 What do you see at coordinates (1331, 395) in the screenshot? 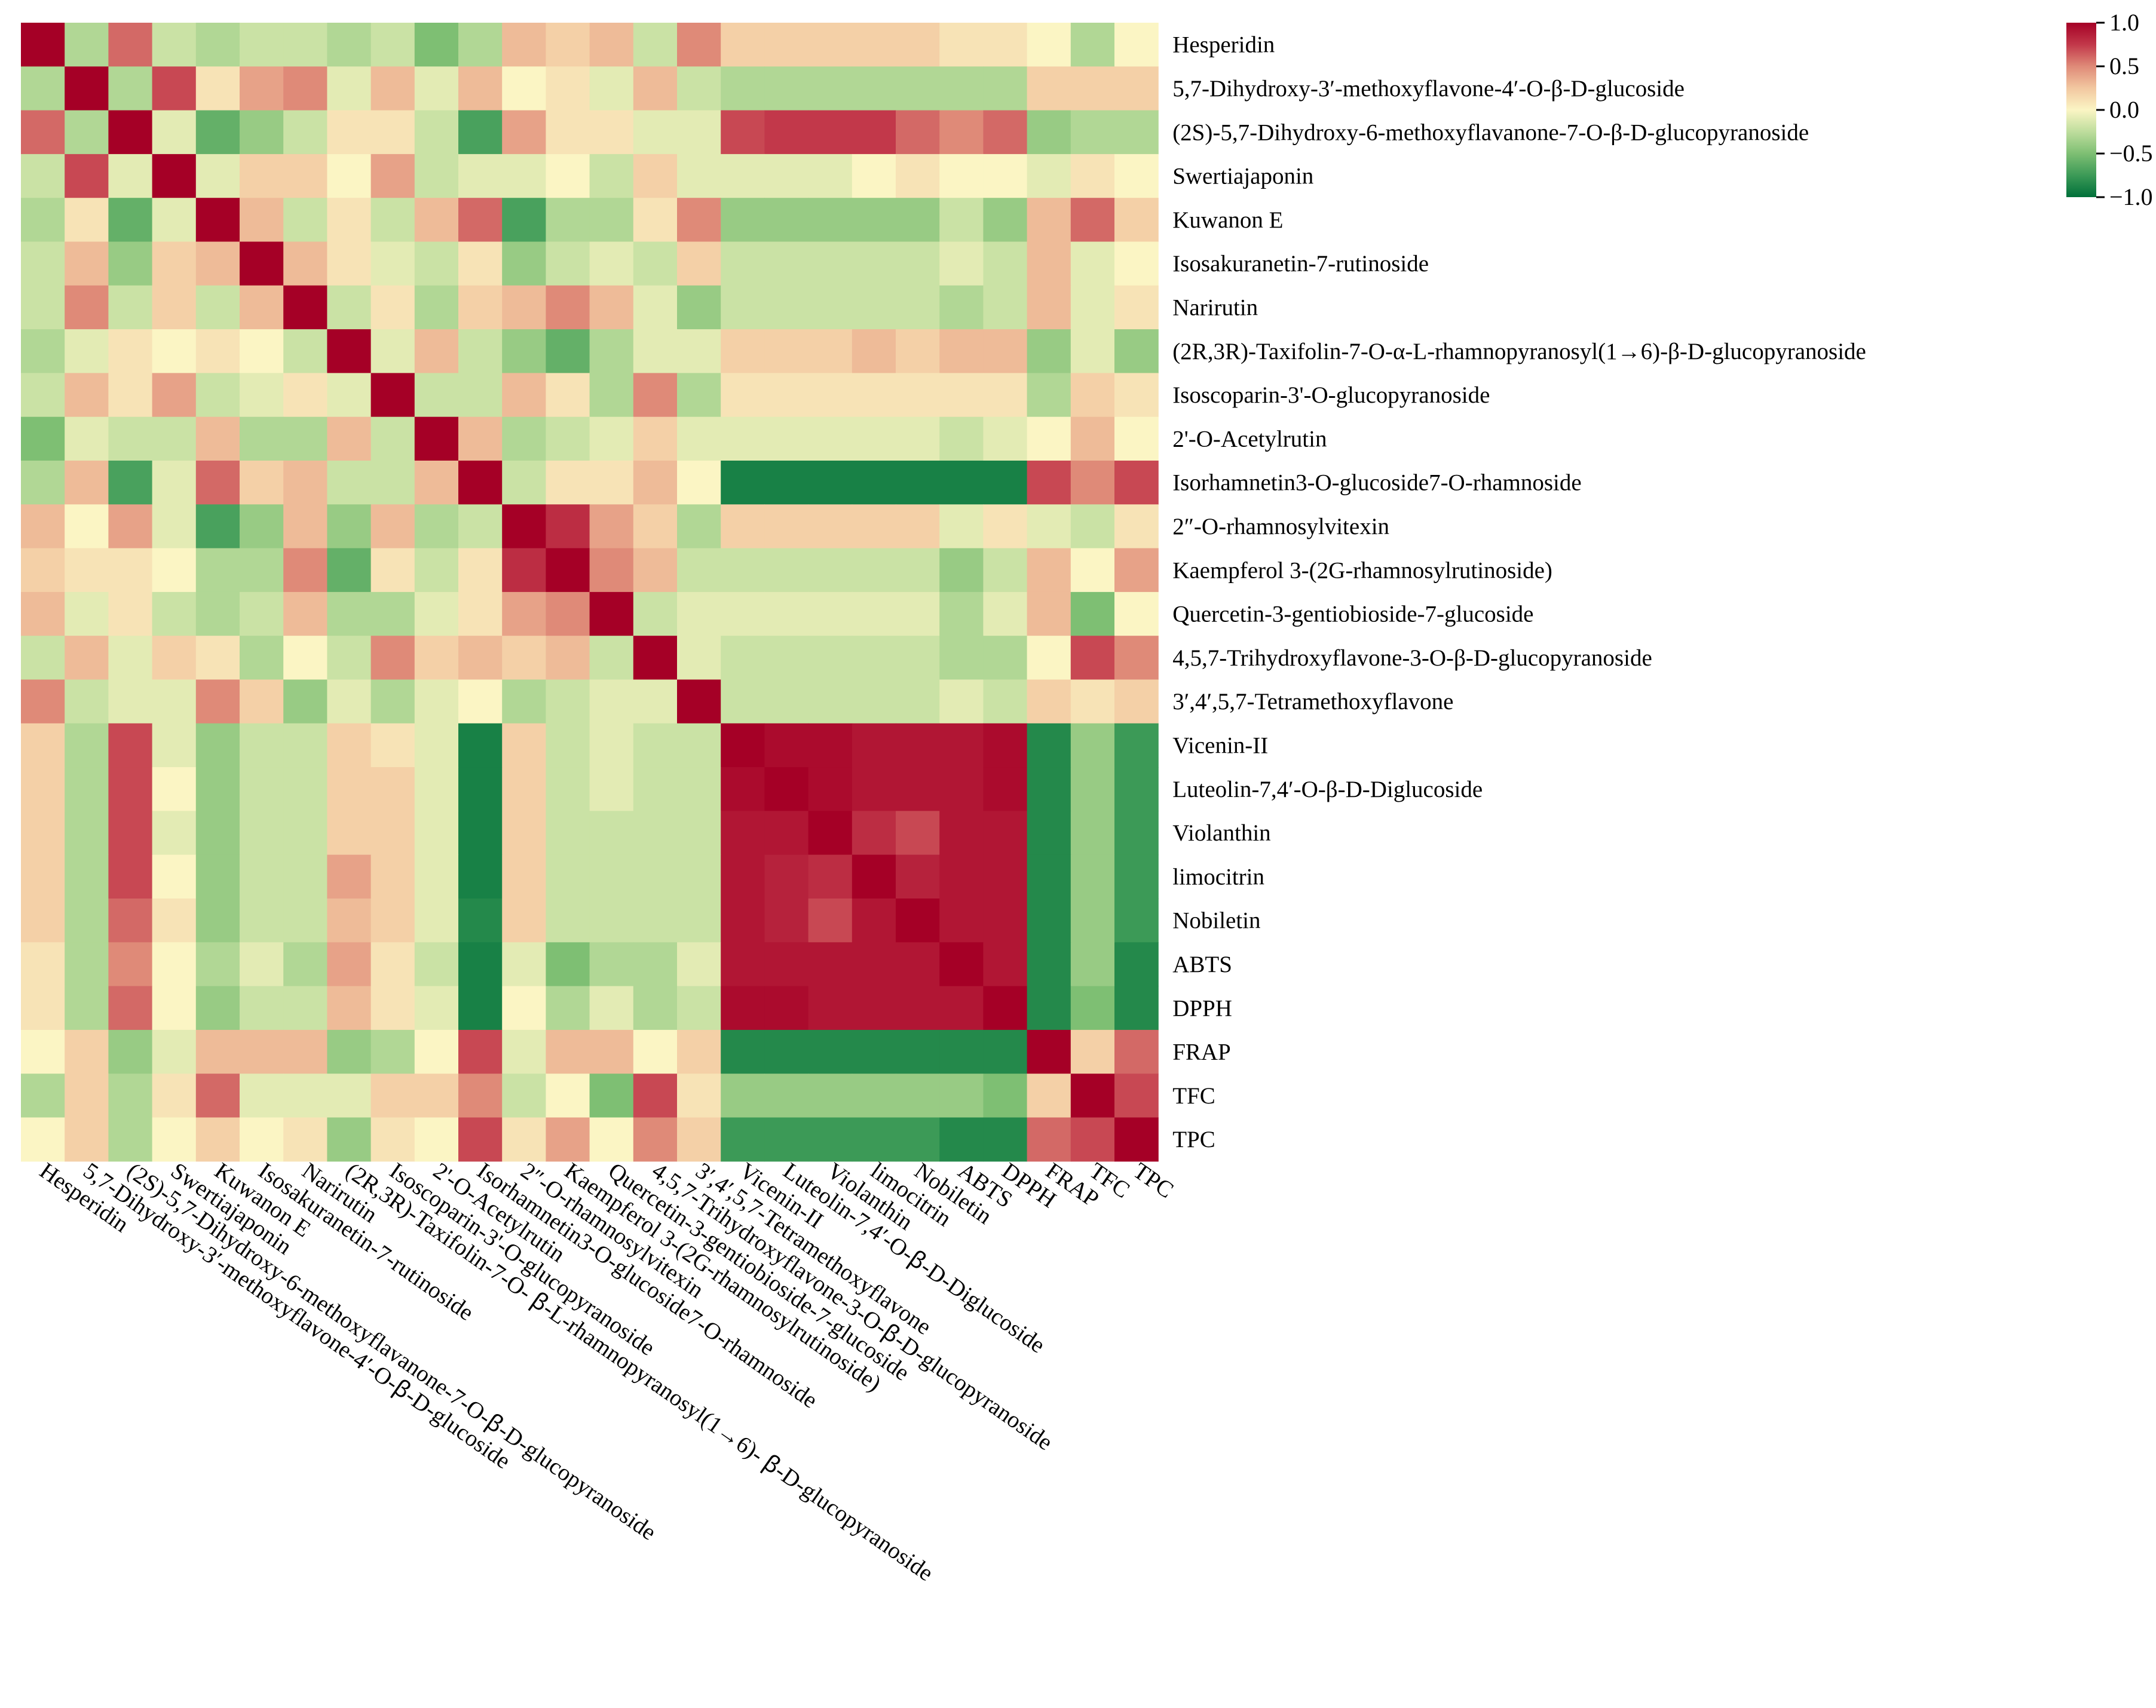
I see `y-tick-label: Isoscoparin-3'-O-glucopyranoside` at bounding box center [1331, 395].